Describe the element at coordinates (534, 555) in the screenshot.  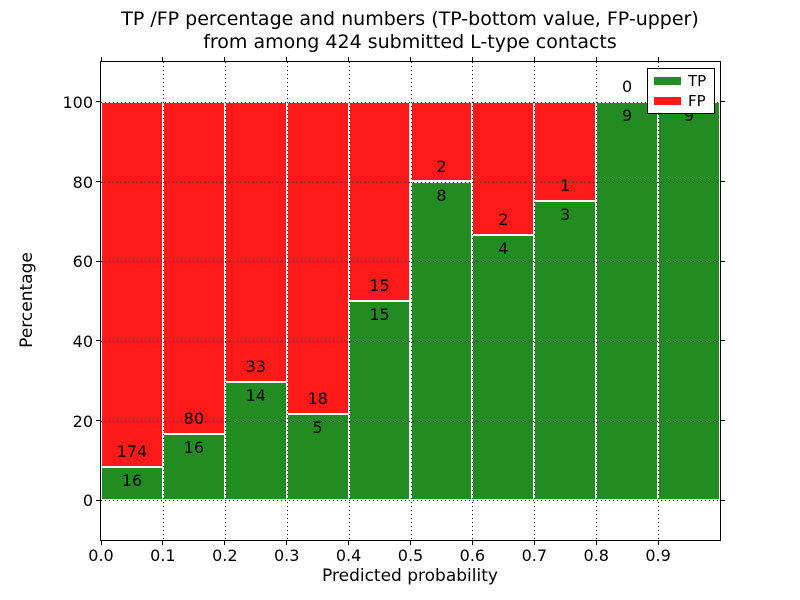
I see `x-tick-label: 0.7` at that location.